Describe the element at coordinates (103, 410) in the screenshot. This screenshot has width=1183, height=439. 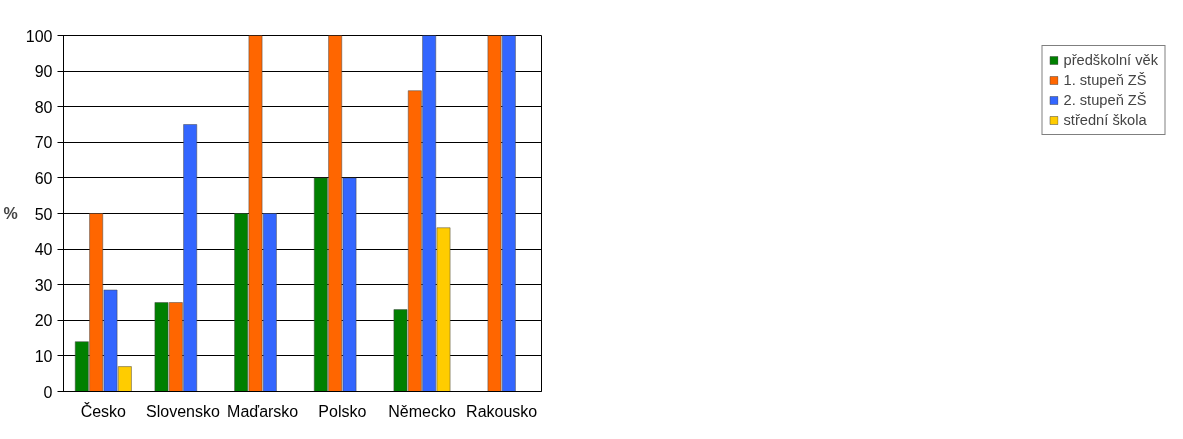
I see `x-tick-label: Česko` at that location.